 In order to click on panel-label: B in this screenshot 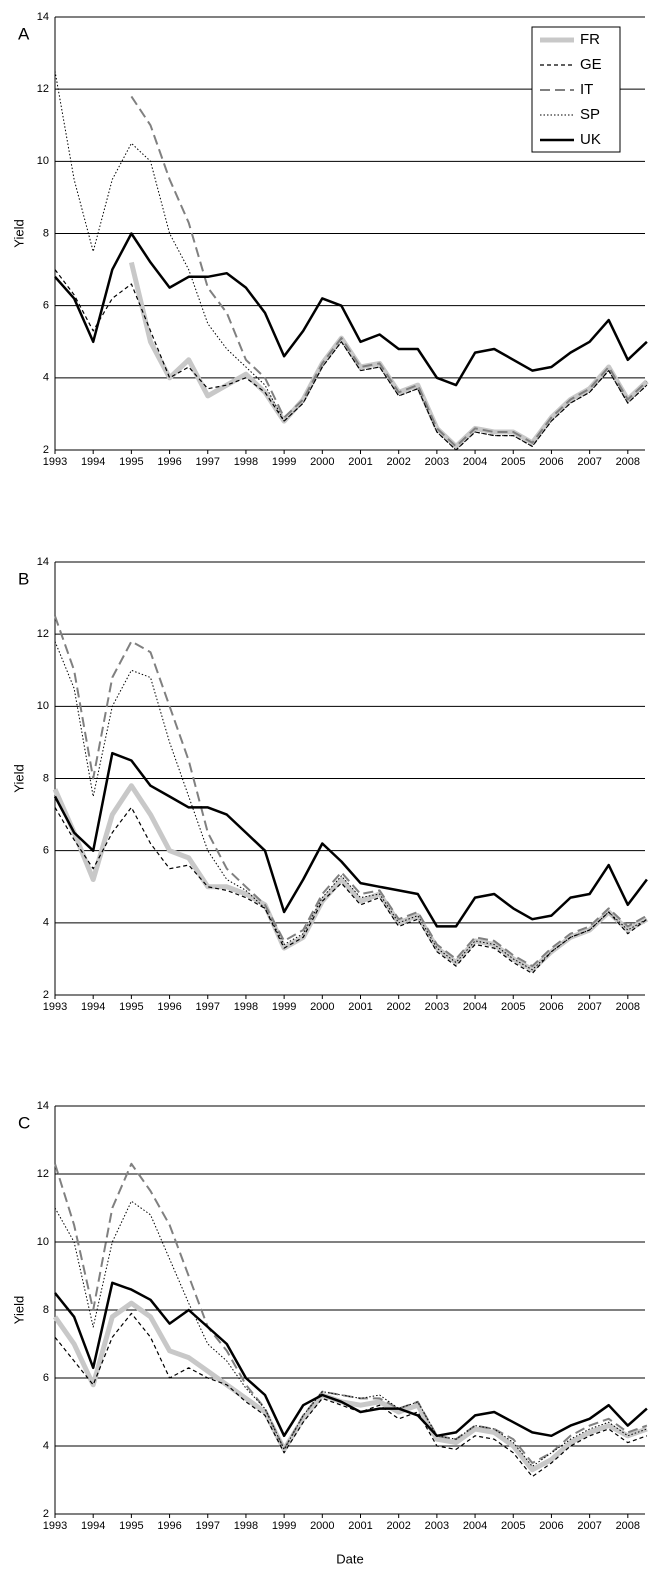, I will do `click(23, 578)`.